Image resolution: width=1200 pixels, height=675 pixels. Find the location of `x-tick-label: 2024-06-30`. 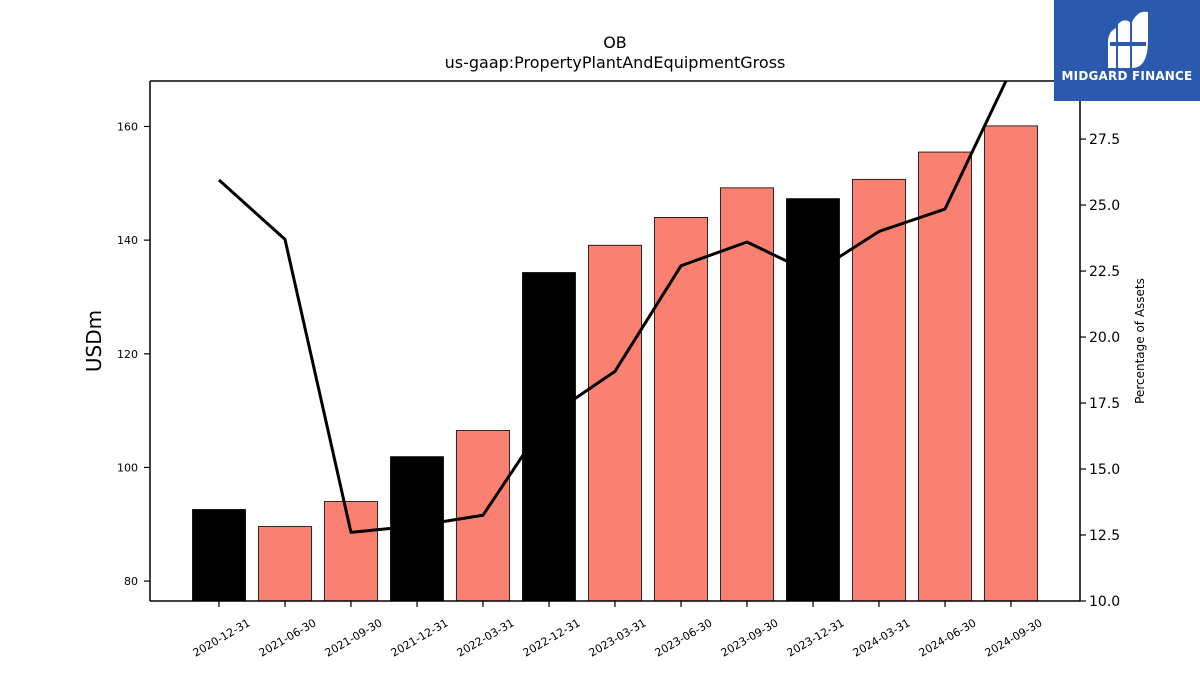

x-tick-label: 2024-06-30 is located at coordinates (948, 637).